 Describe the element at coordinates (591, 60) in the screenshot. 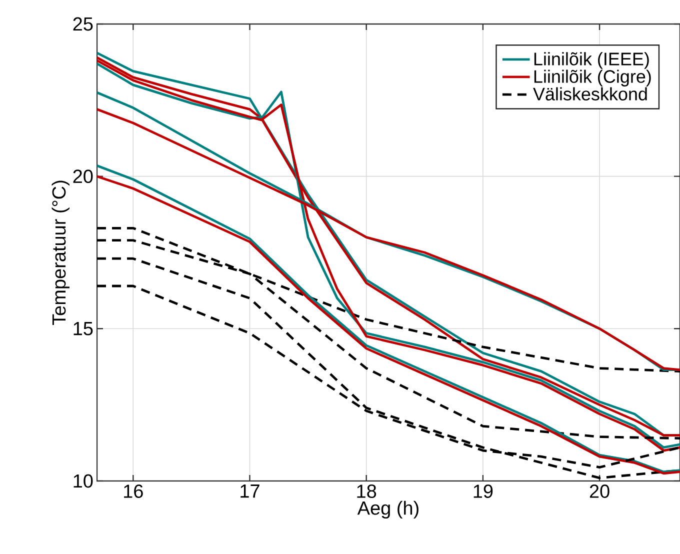

I see `legend-label: Liinilõik (IEEE)` at that location.